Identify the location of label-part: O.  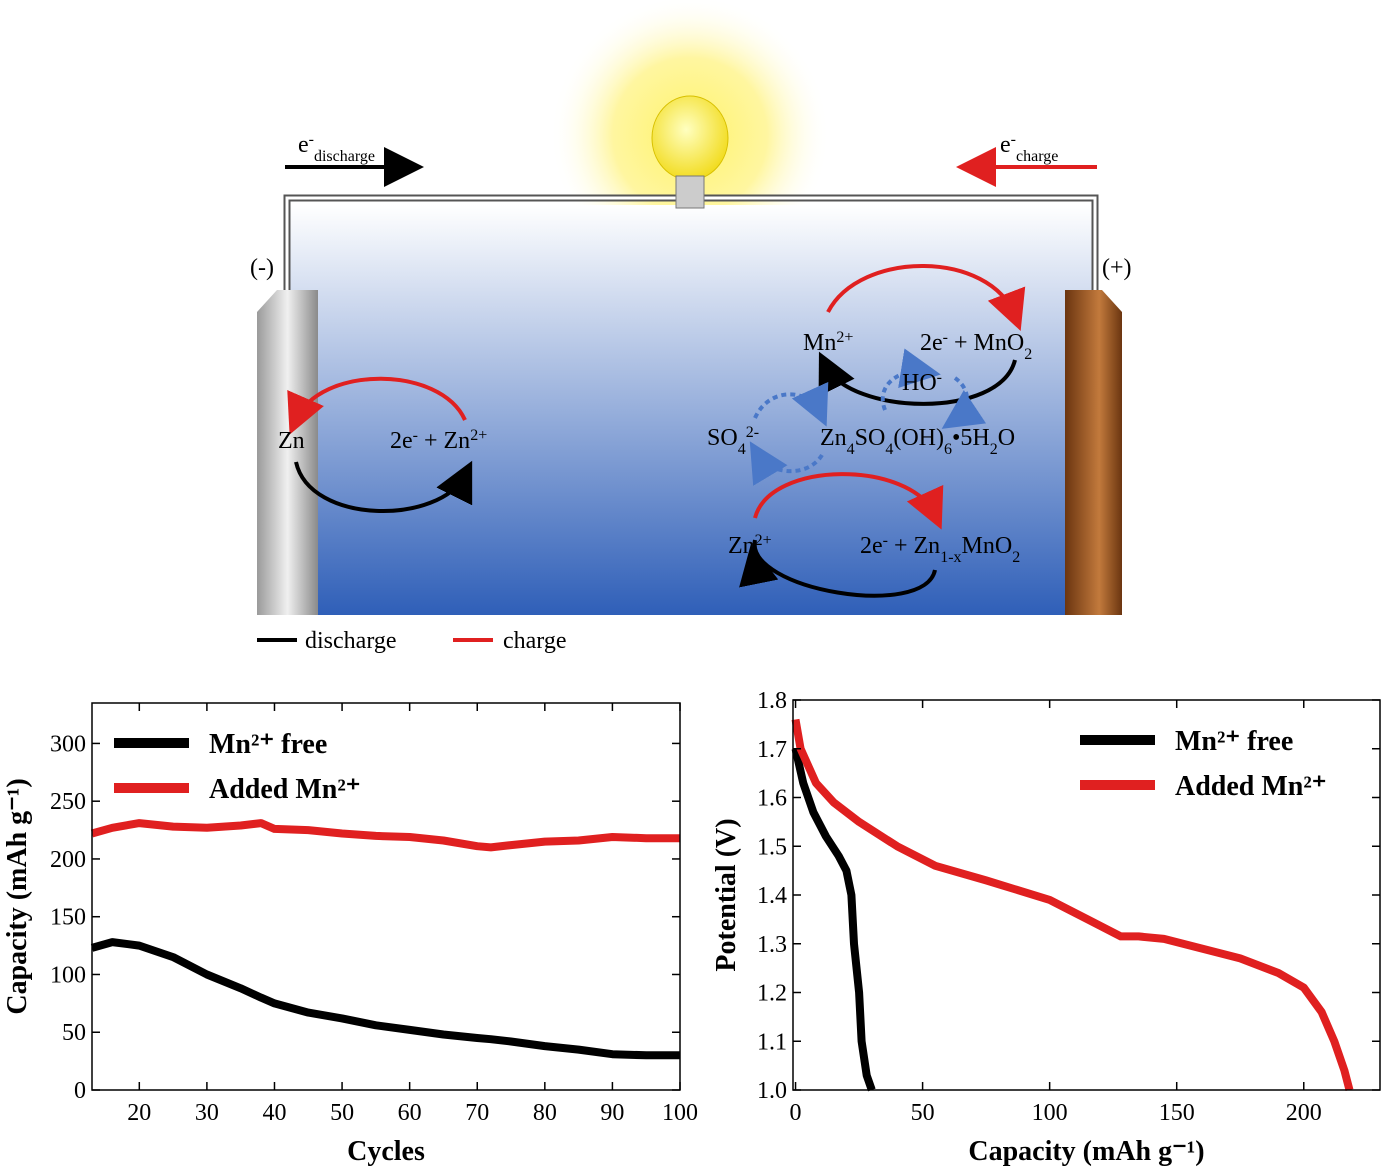
(1006, 438).